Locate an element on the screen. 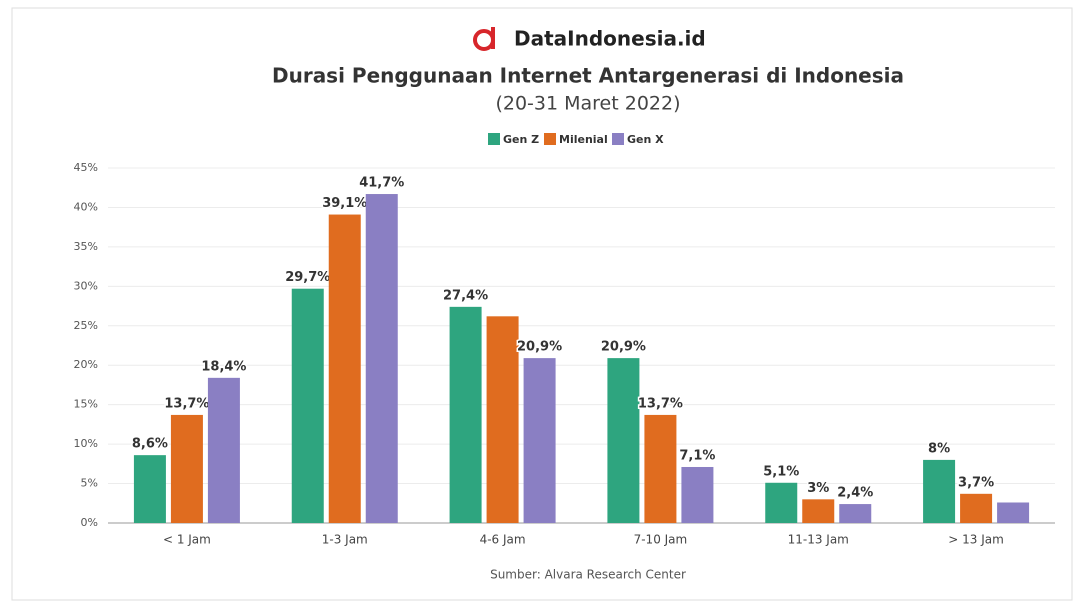 This screenshot has width=1076, height=603. y-tick-label: 20% is located at coordinates (86, 364).